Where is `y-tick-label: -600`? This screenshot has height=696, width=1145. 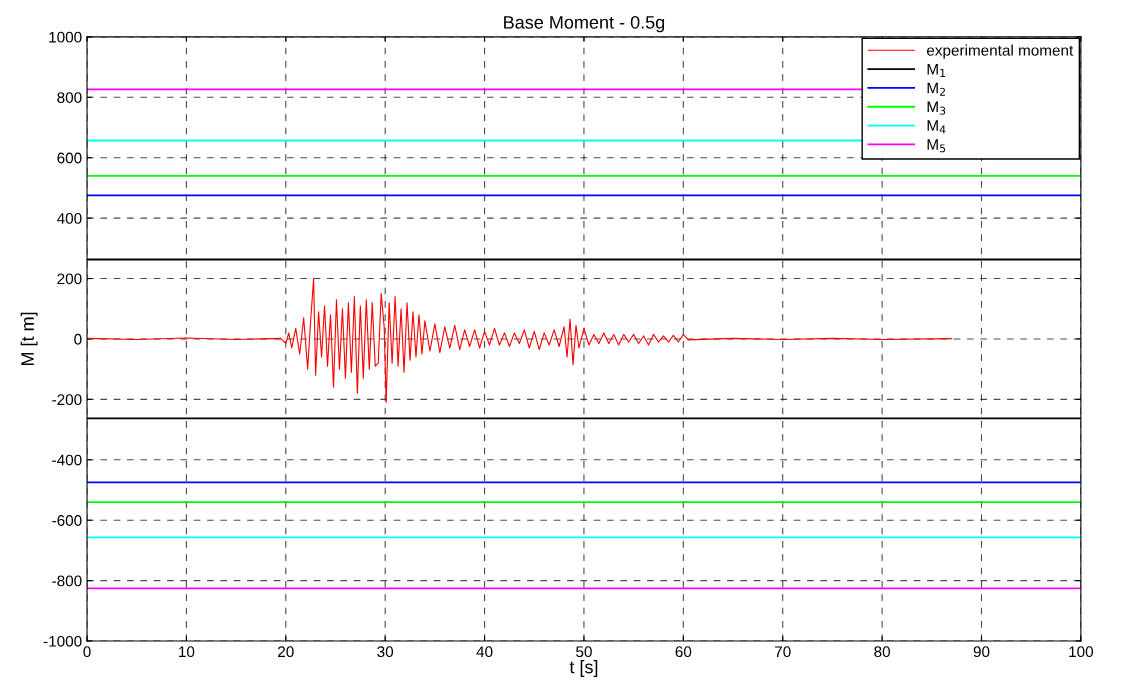 y-tick-label: -600 is located at coordinates (67, 520).